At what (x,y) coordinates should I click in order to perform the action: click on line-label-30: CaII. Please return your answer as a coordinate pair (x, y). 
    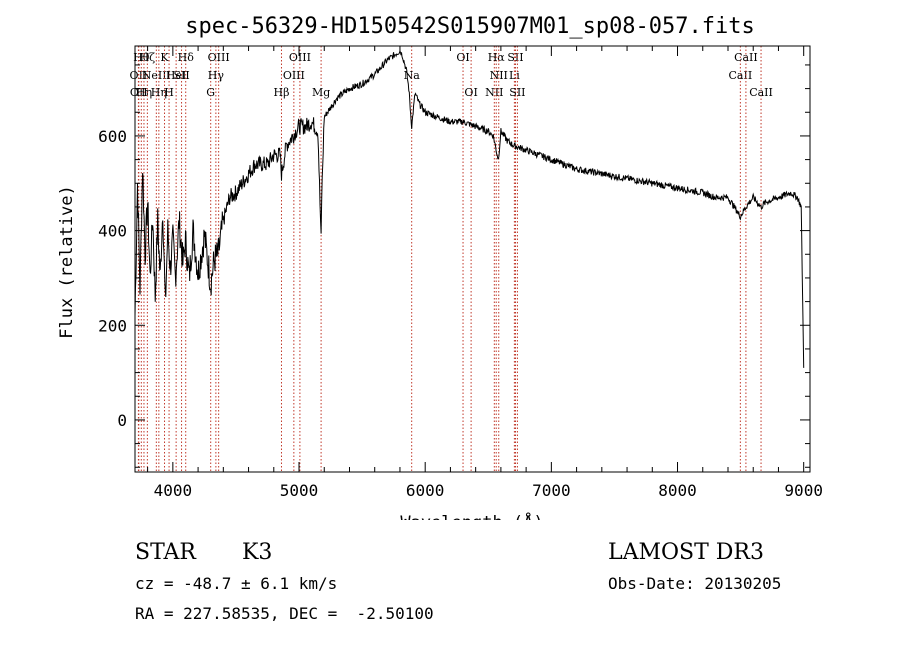
    Looking at the image, I should click on (761, 92).